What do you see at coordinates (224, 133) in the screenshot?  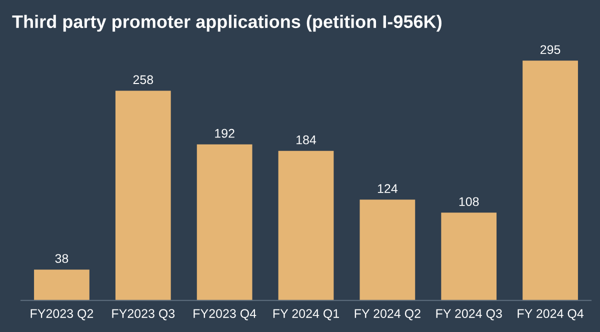 I see `data-label: 192` at bounding box center [224, 133].